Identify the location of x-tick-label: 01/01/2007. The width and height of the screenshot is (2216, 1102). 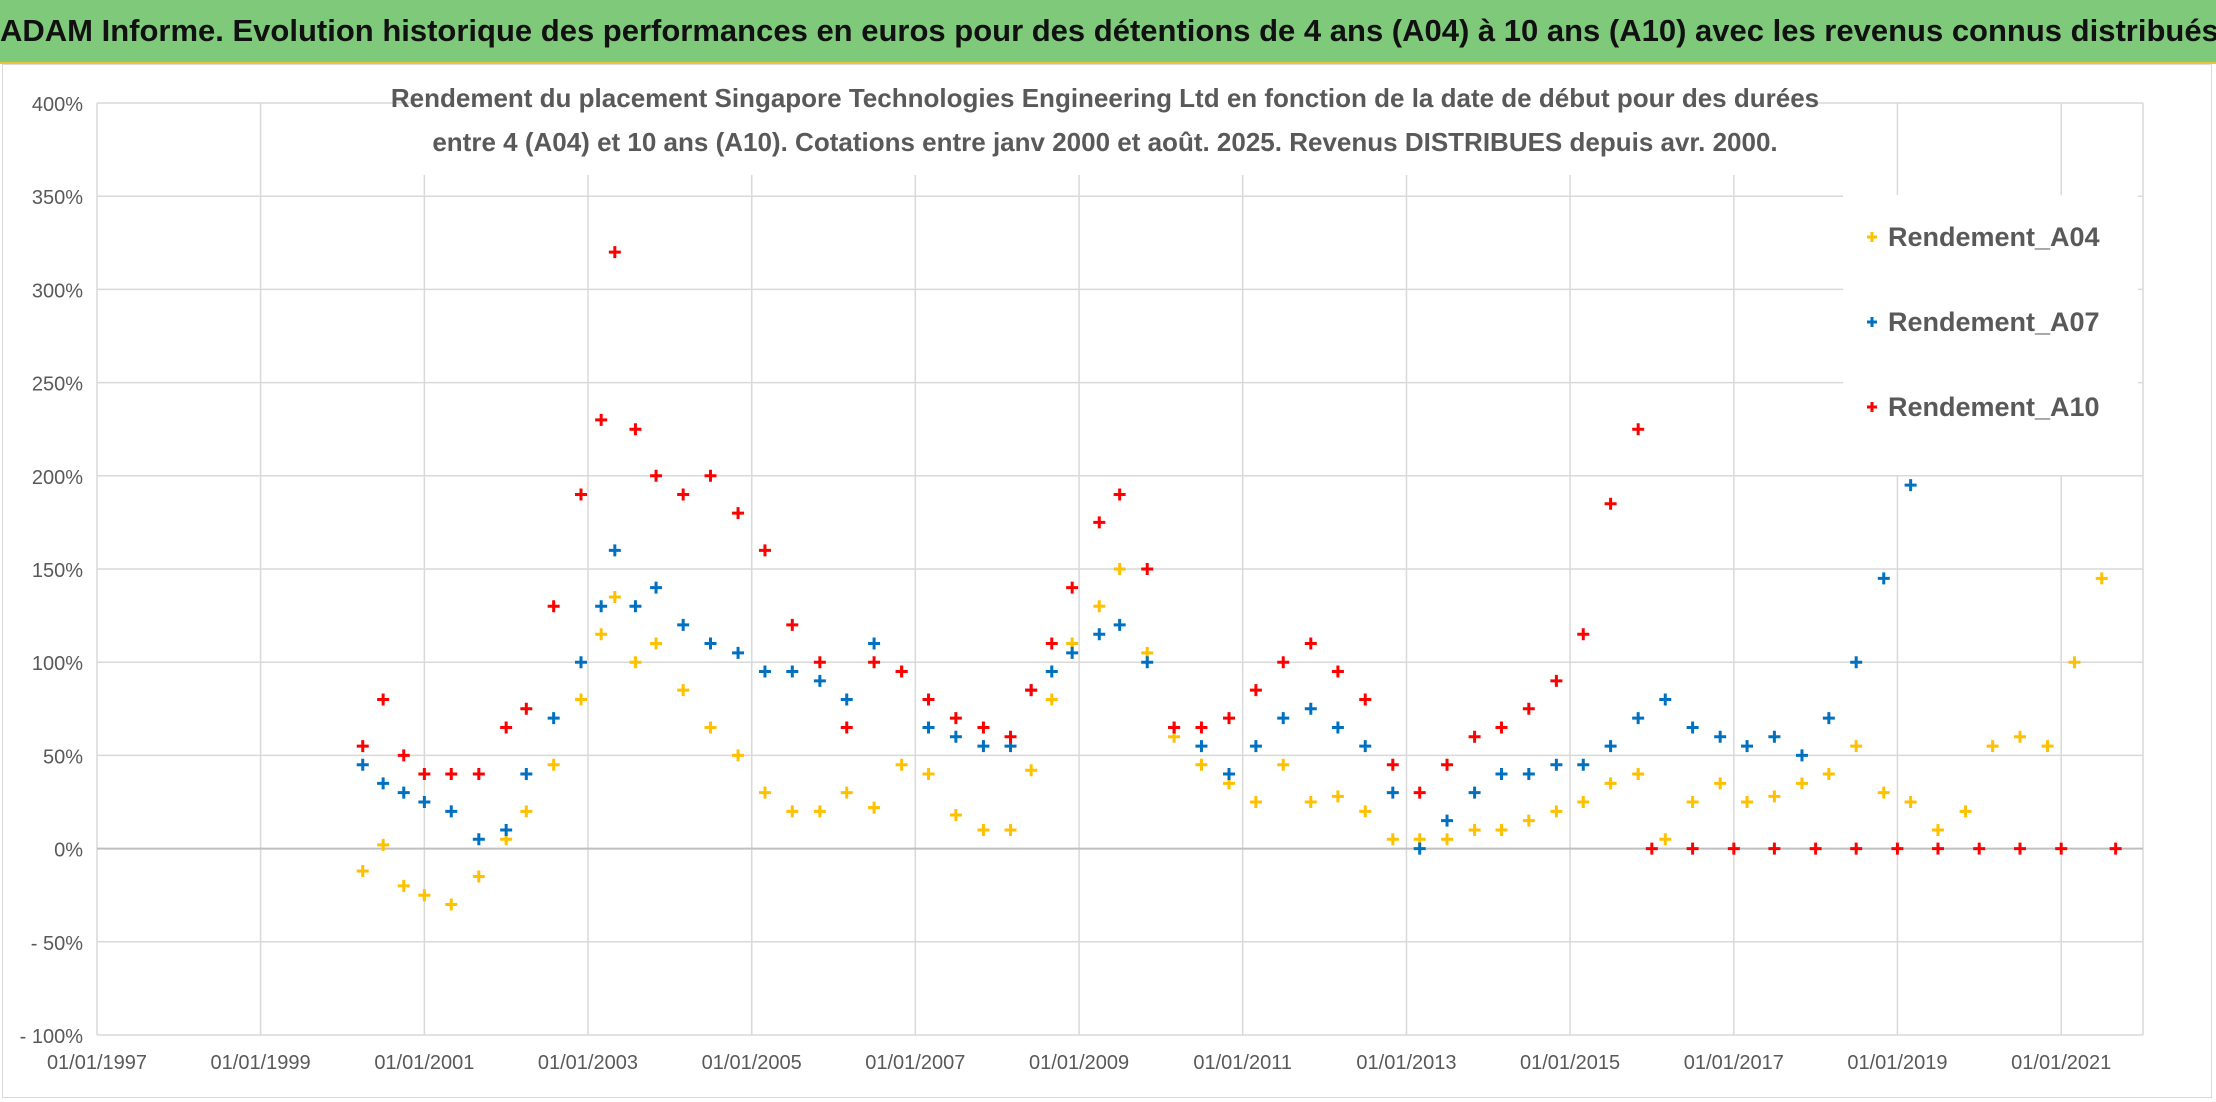
(915, 1063).